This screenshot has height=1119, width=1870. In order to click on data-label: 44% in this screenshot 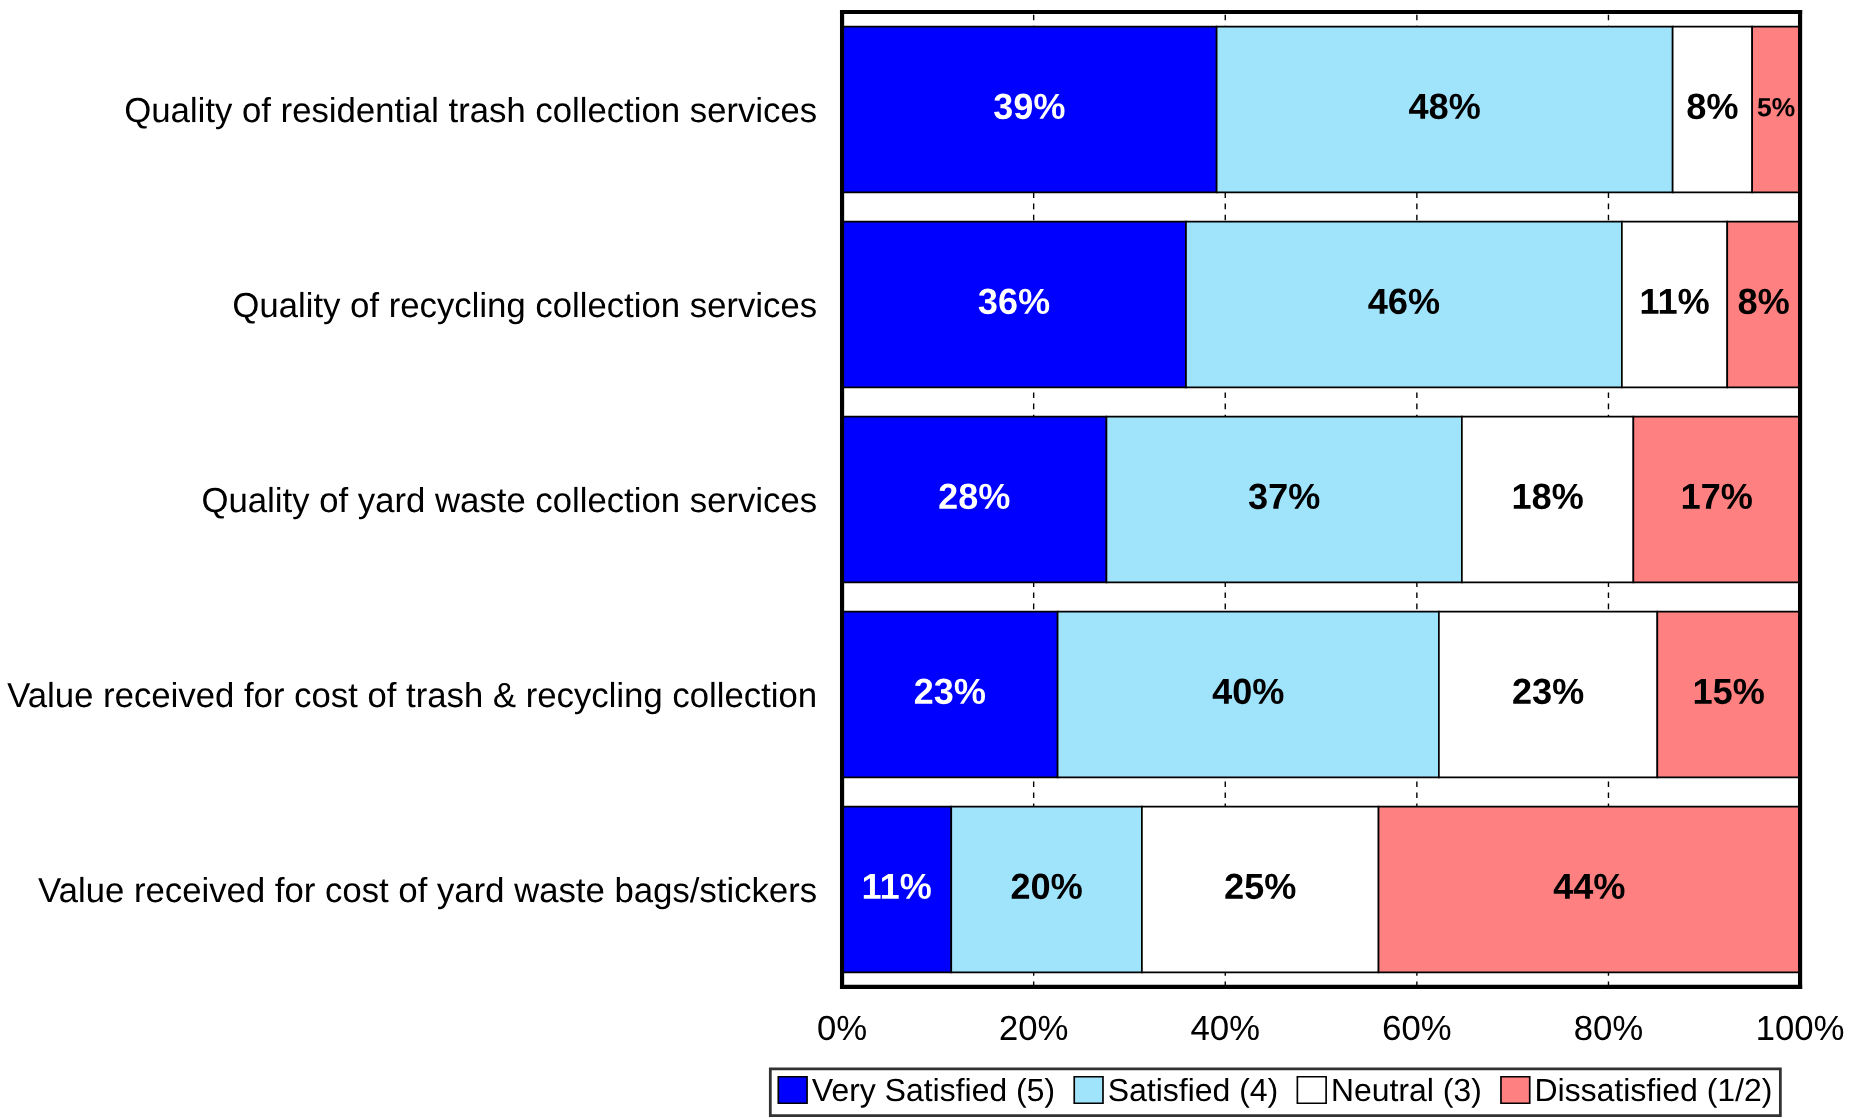, I will do `click(1589, 886)`.